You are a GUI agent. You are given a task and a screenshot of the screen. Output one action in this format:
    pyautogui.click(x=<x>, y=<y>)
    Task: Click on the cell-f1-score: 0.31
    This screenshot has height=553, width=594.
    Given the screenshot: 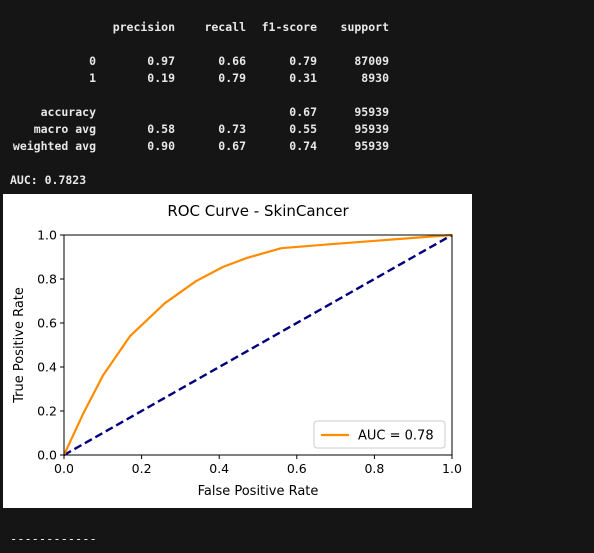 What is the action you would take?
    pyautogui.click(x=303, y=78)
    